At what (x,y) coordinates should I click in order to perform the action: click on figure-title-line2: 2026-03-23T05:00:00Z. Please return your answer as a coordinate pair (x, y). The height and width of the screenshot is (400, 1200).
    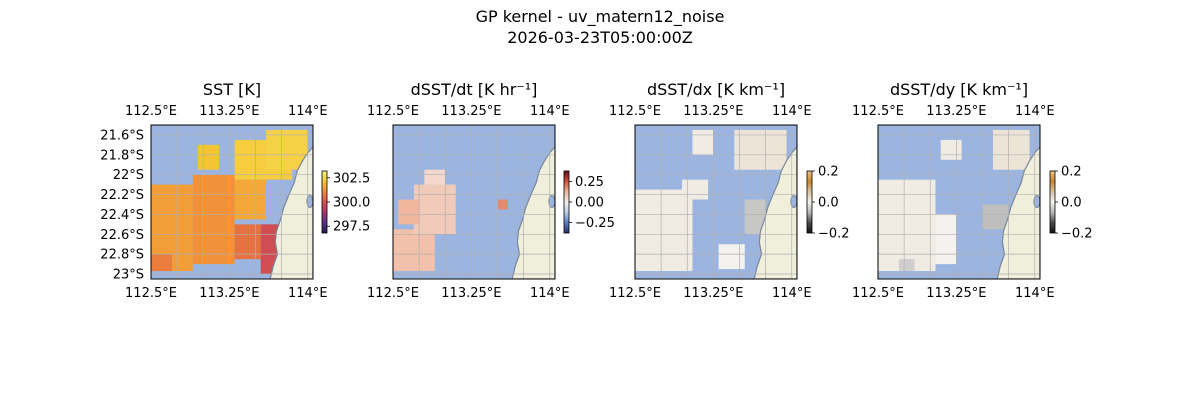
    Looking at the image, I should click on (600, 37).